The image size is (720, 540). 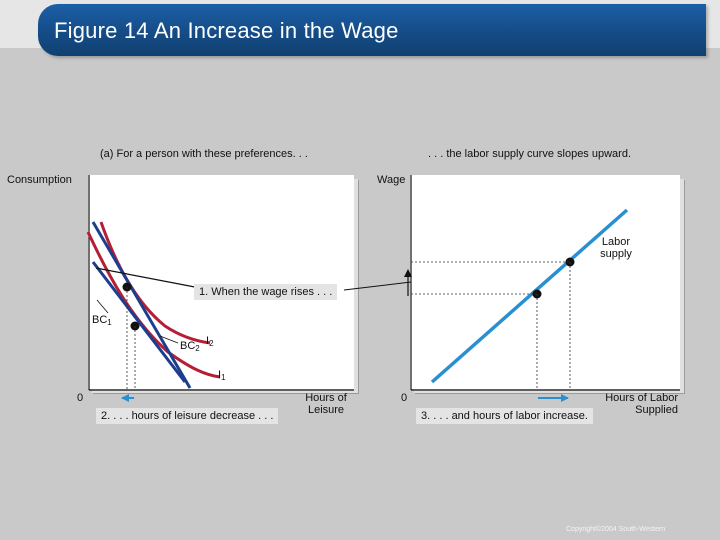 I want to click on title-bar: Figure 14 An Increase in the Wage, so click(x=372, y=30).